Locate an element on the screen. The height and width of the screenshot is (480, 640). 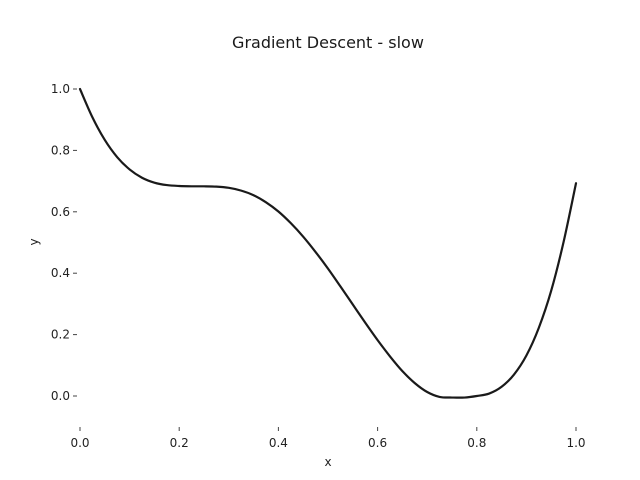
x-axis-ticks: 0.0 0.2 0.4 0.6 0.8 1.0 is located at coordinates (328, 438).